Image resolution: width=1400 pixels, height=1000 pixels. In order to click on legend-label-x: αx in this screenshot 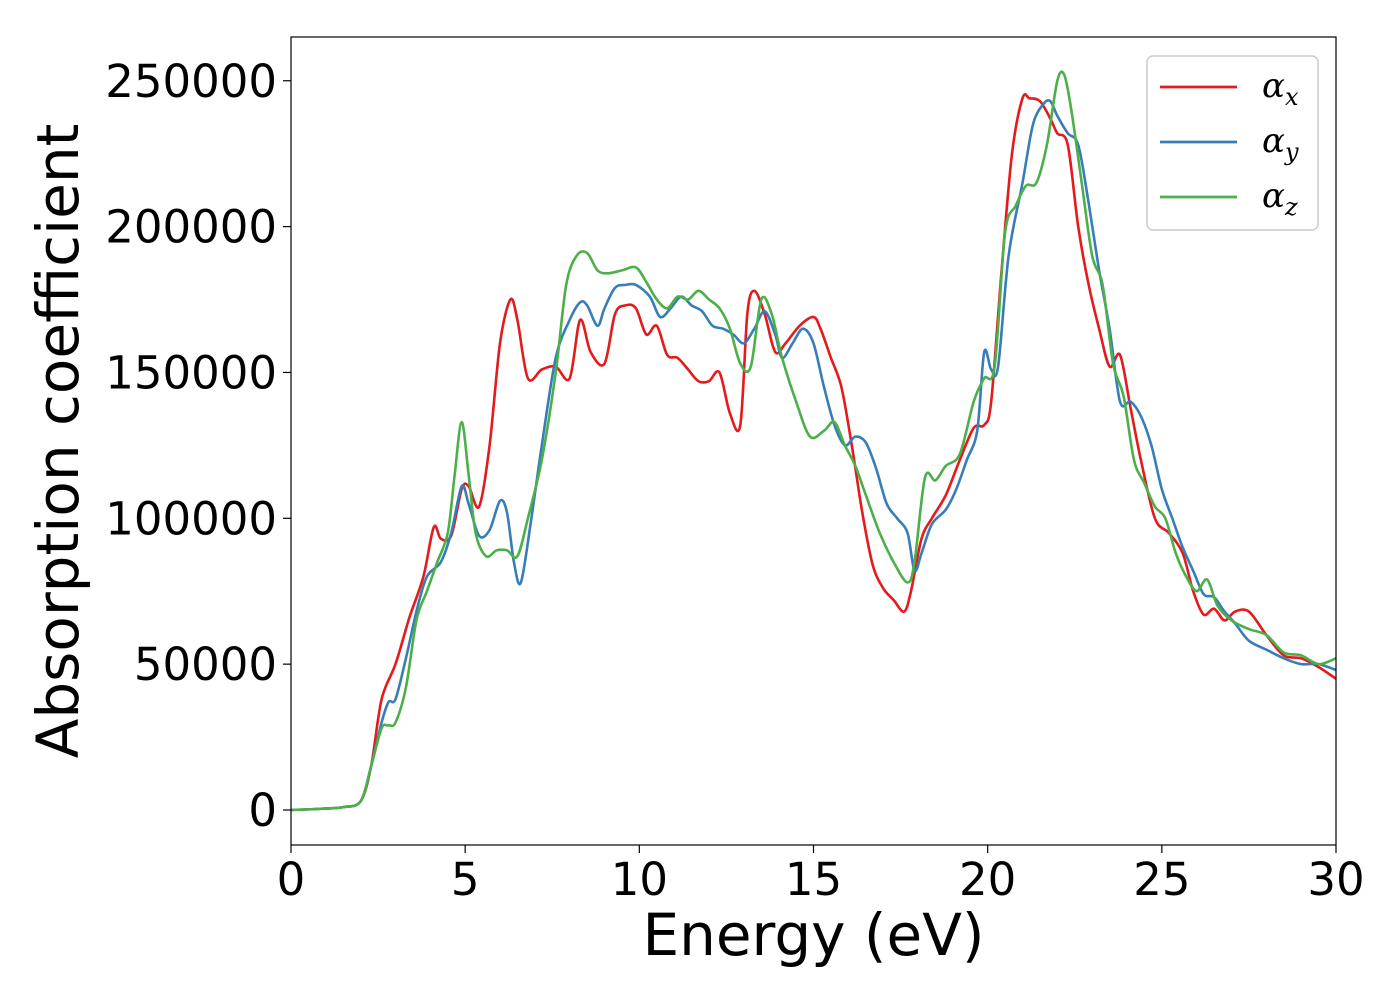, I will do `click(1280, 88)`.